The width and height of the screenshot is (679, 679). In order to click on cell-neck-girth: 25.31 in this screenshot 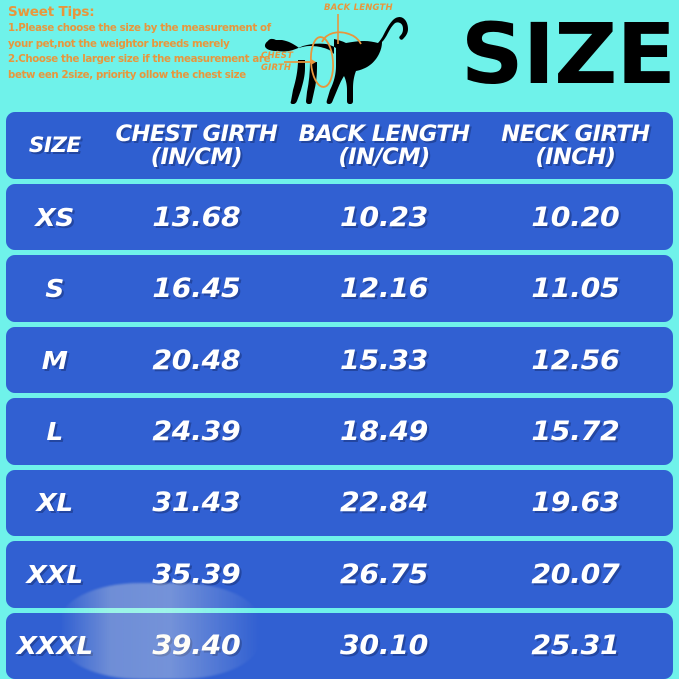, I will do `click(575, 646)`.